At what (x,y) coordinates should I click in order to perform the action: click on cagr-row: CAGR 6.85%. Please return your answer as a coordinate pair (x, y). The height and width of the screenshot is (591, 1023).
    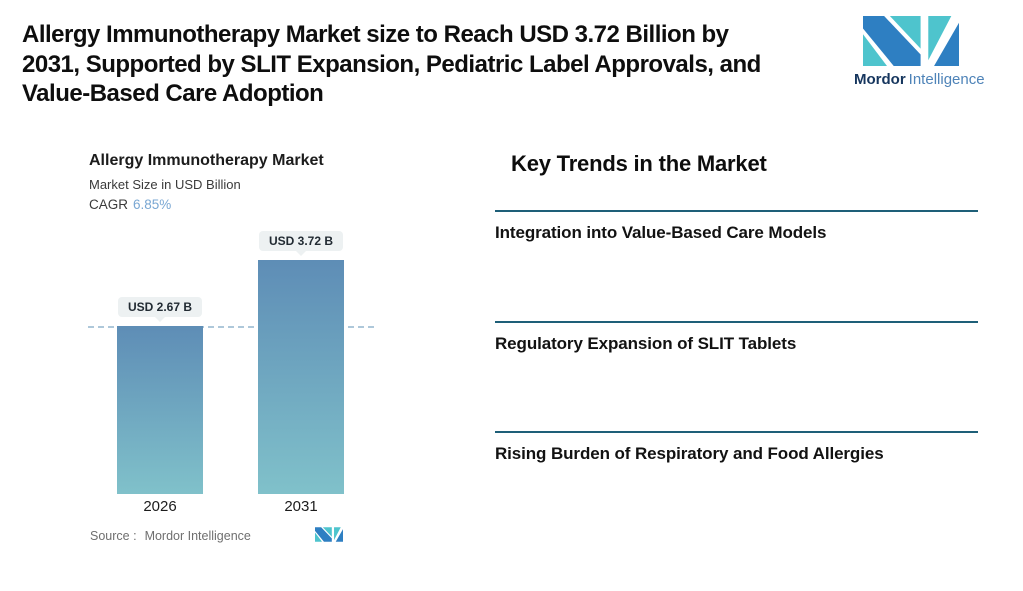
    Looking at the image, I should click on (130, 204).